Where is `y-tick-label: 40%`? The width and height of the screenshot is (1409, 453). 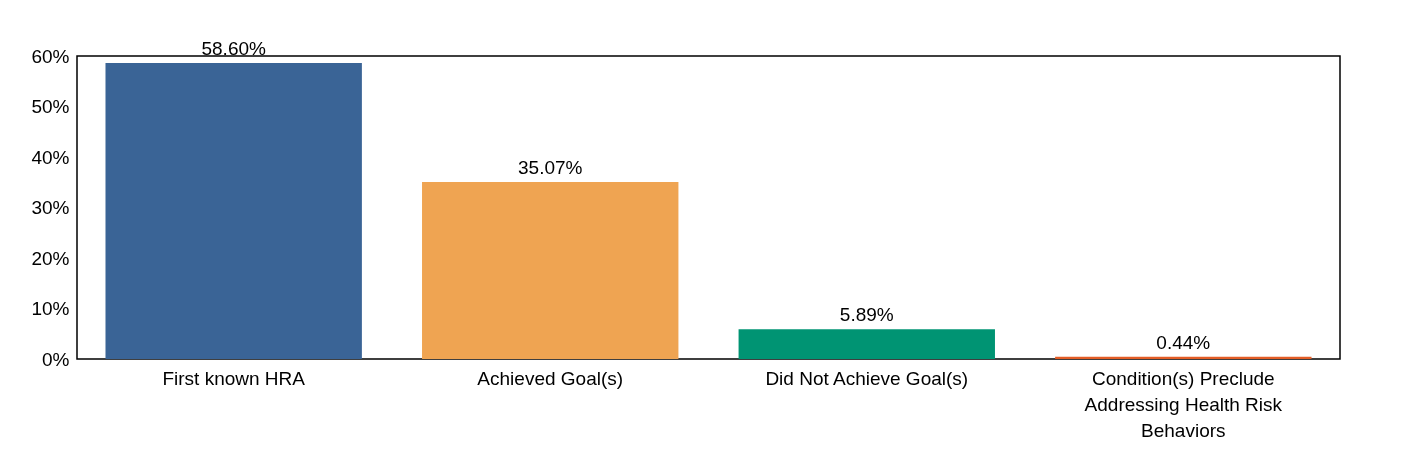
y-tick-label: 40% is located at coordinates (50, 157).